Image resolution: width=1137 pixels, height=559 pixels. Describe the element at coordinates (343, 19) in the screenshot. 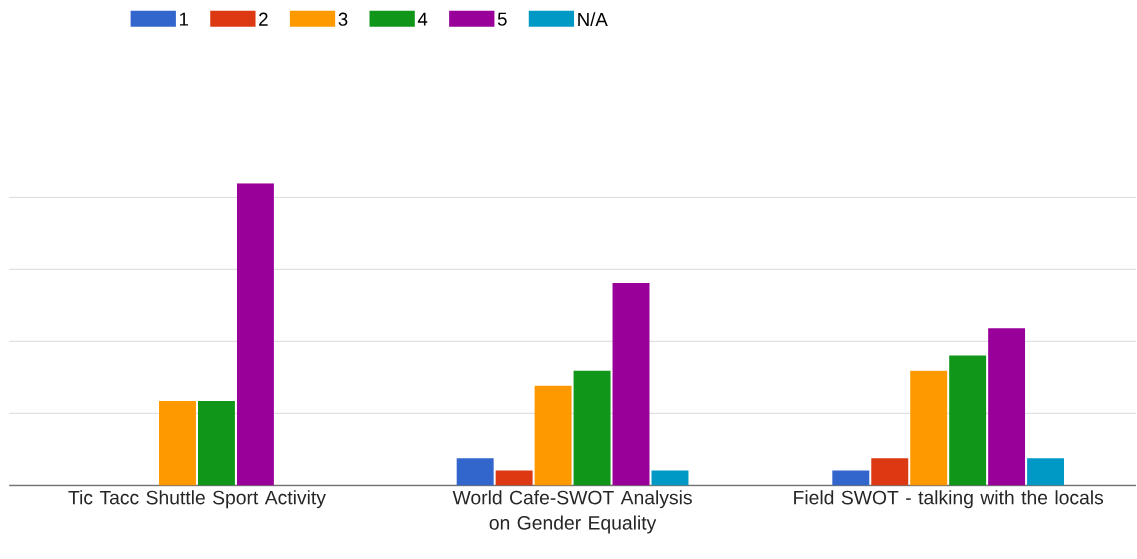

I see `legend-label: 3` at that location.